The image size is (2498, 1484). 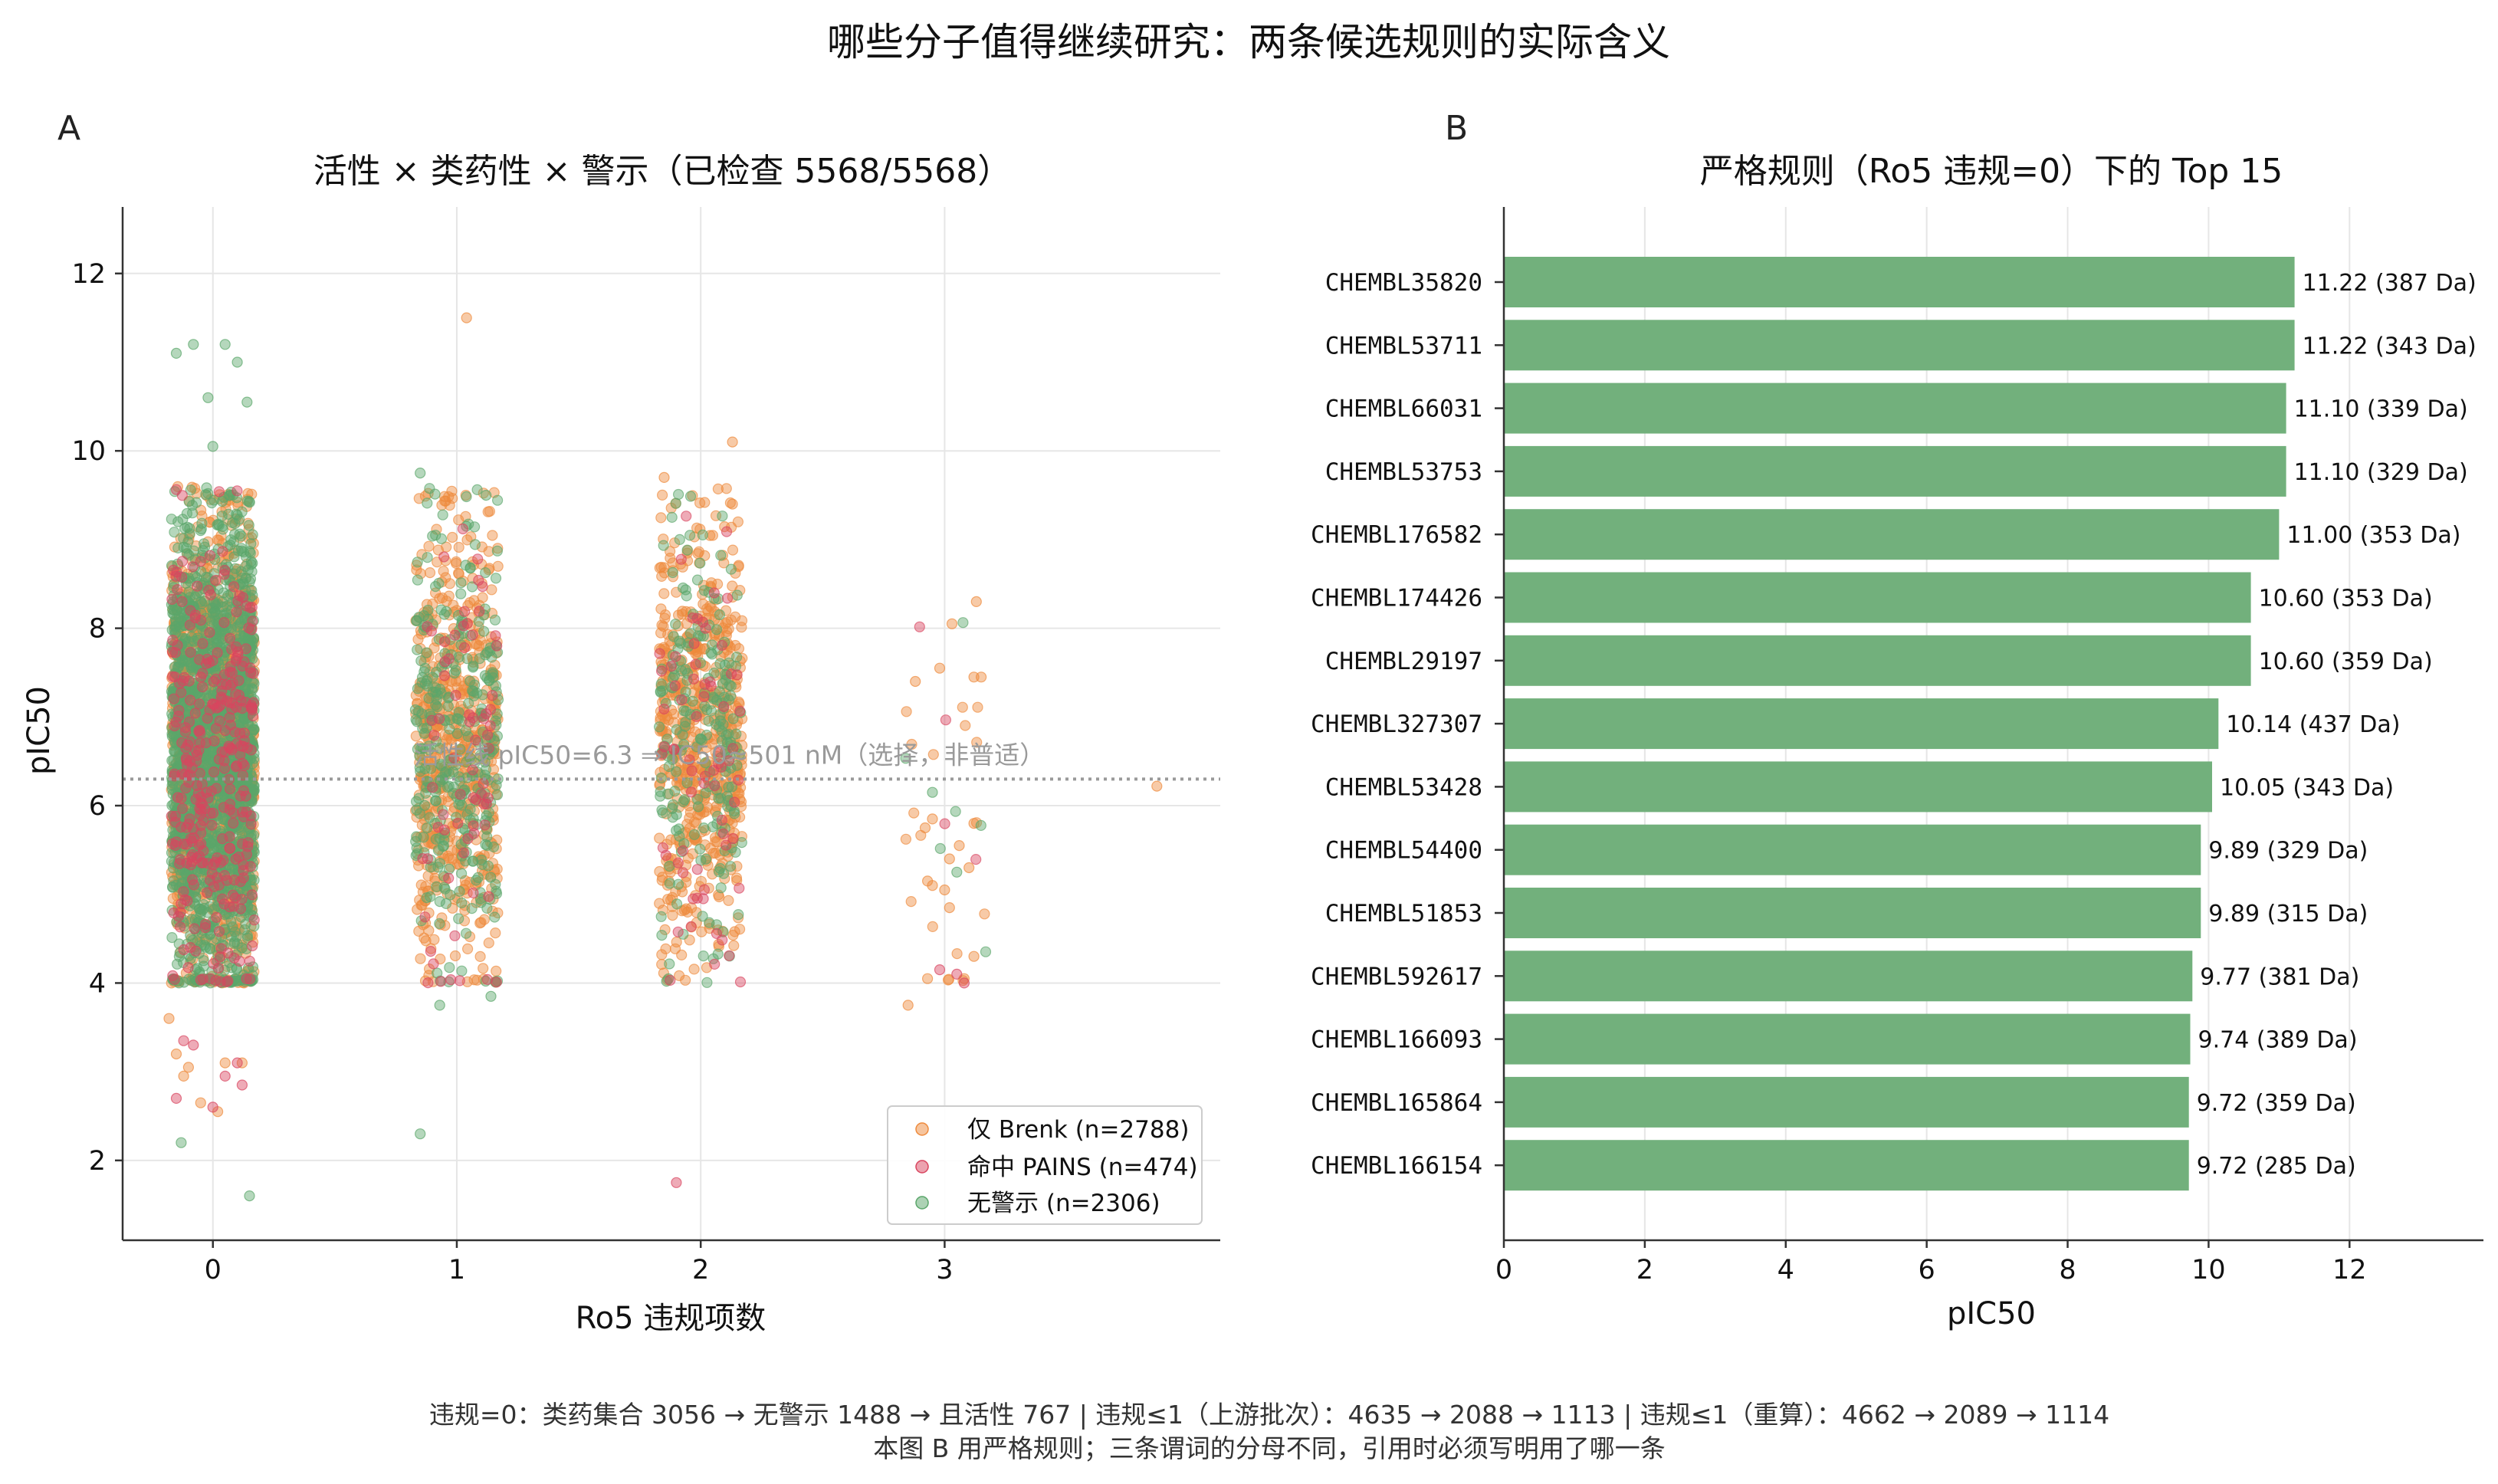 What do you see at coordinates (462, 903) in the screenshot?
I see `point-clean-1925` at bounding box center [462, 903].